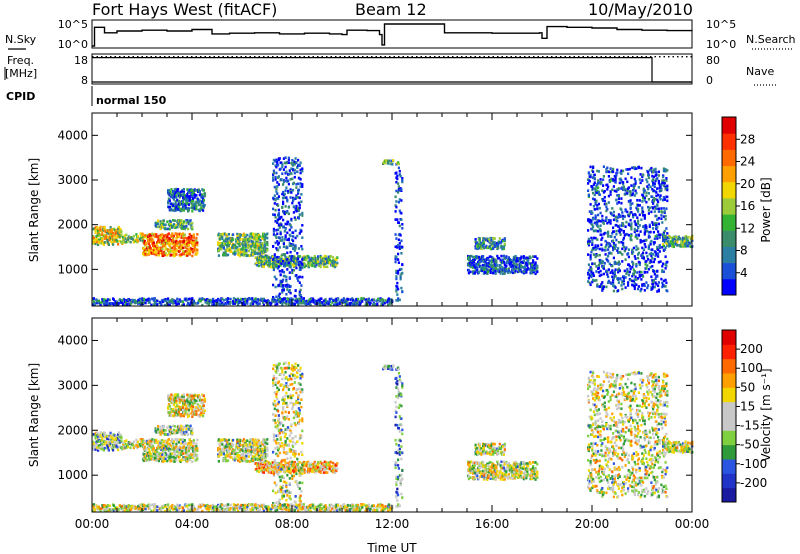  I want to click on power-colorbar-band, so click(729, 158).